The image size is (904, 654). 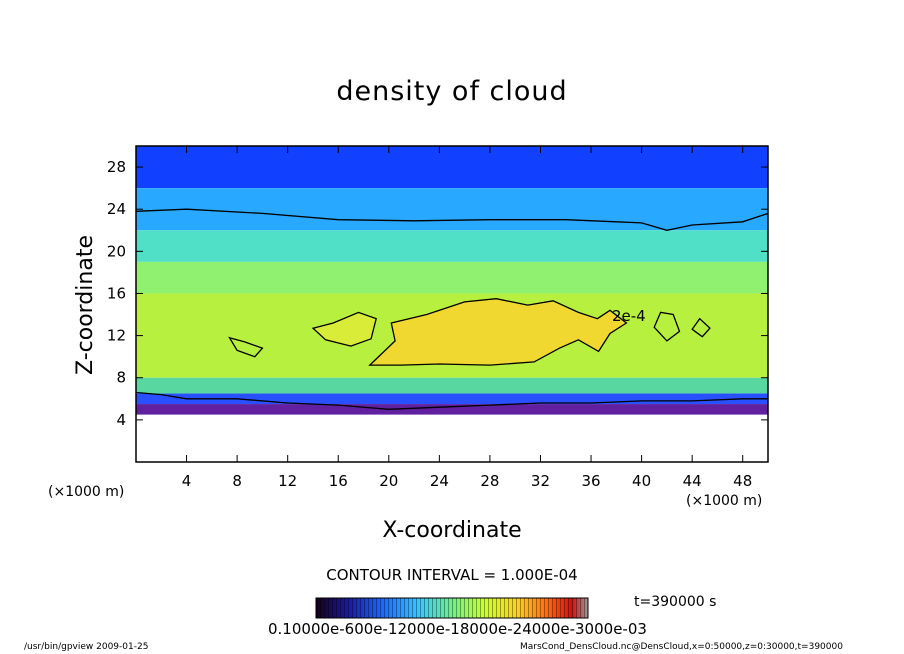 What do you see at coordinates (338, 481) in the screenshot?
I see `x-tick-label-16: 16` at bounding box center [338, 481].